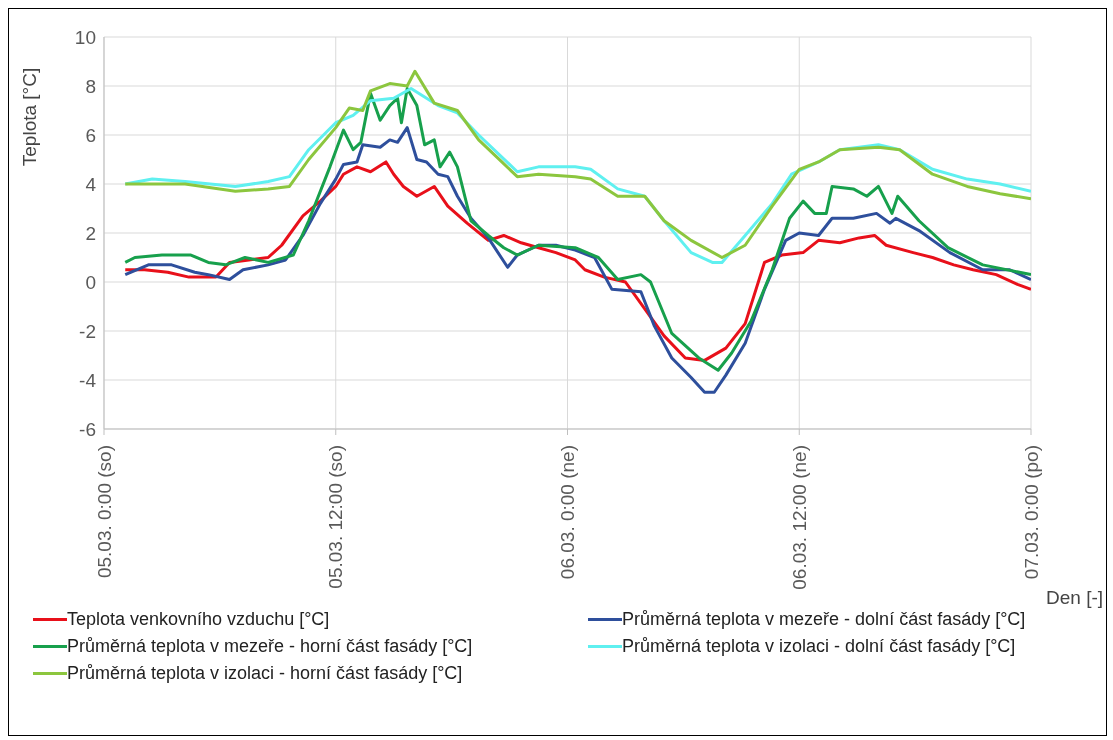 The image size is (1113, 740). Describe the element at coordinates (90, 86) in the screenshot. I see `y-tick-label: 8` at that location.